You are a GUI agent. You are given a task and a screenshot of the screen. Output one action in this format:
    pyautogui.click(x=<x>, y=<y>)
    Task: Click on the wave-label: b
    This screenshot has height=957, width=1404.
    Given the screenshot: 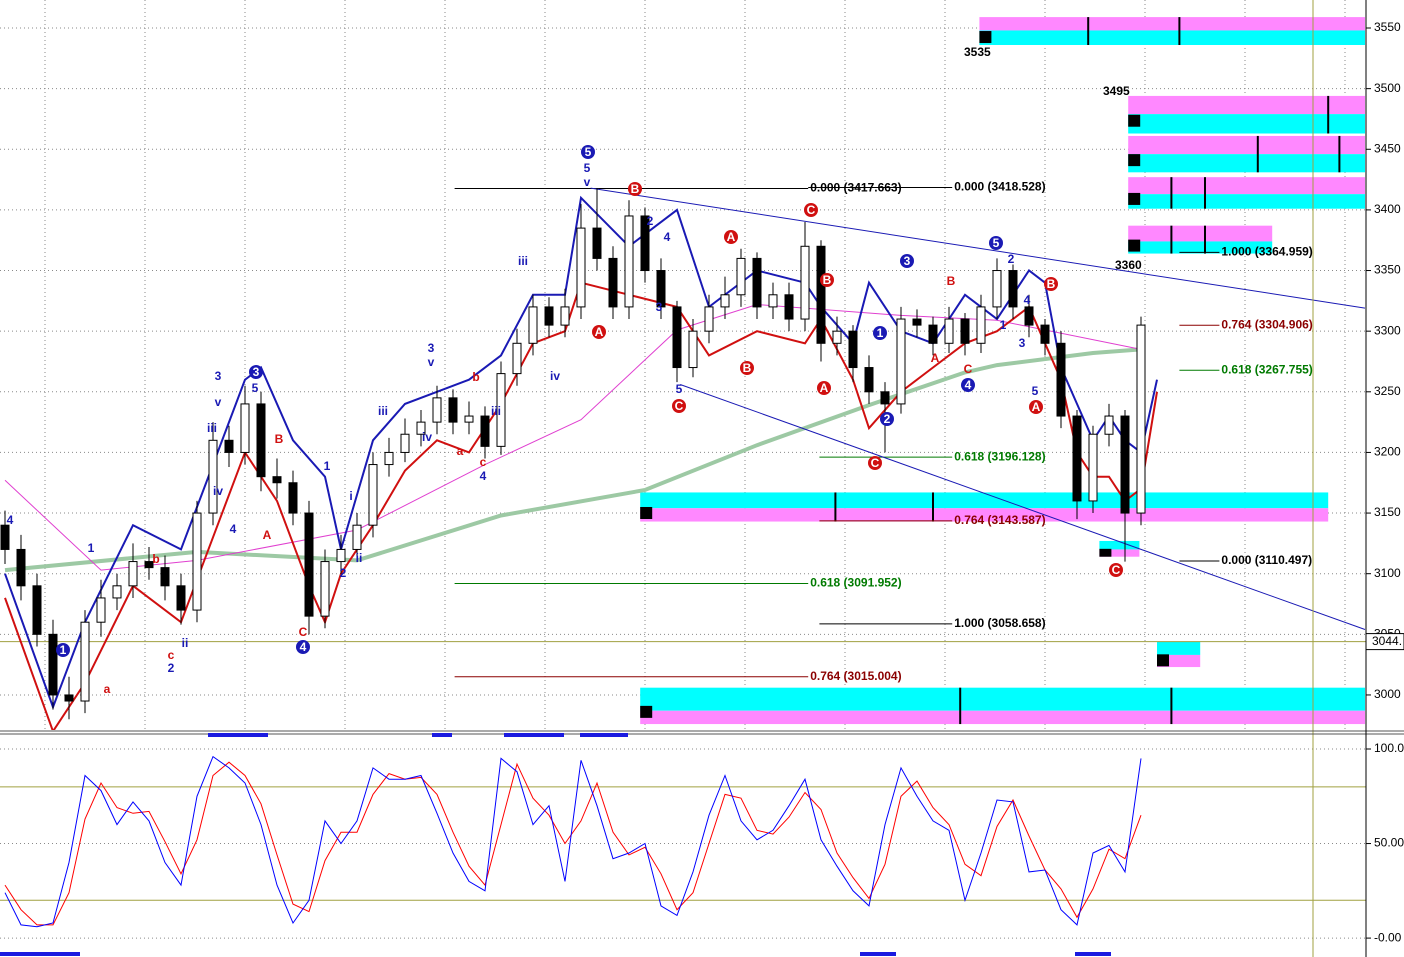 What is the action you would take?
    pyautogui.click(x=475, y=377)
    